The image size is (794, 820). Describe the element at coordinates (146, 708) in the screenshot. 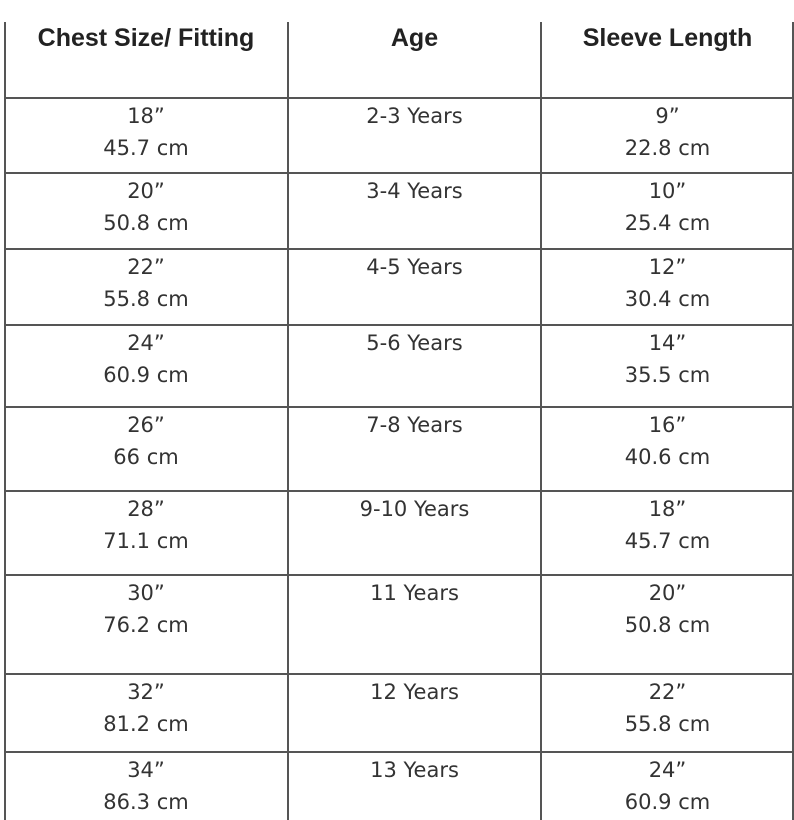

I see `chest-size-cell: 32” 81.2 cm` at that location.